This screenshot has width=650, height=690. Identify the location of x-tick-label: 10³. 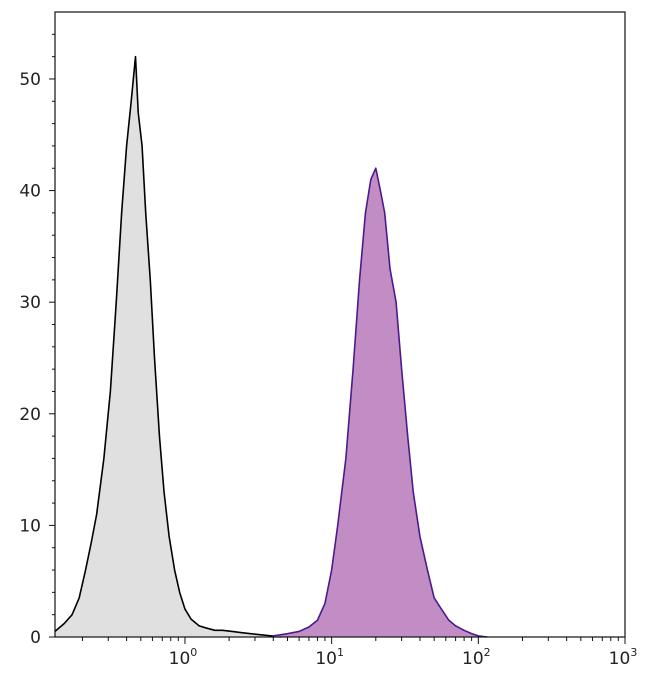
(623, 657).